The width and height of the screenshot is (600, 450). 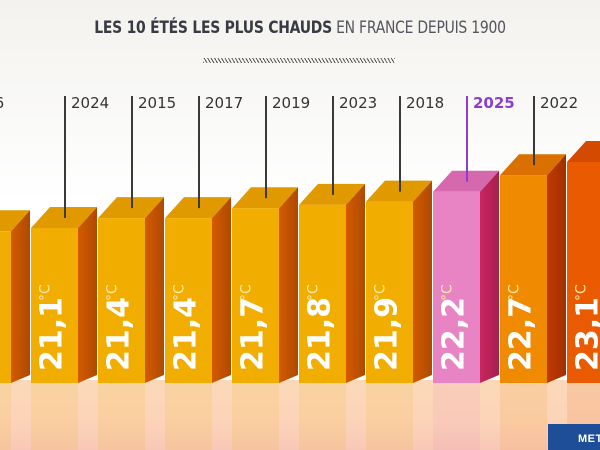 I want to click on value-label: 21,7, so click(x=253, y=334).